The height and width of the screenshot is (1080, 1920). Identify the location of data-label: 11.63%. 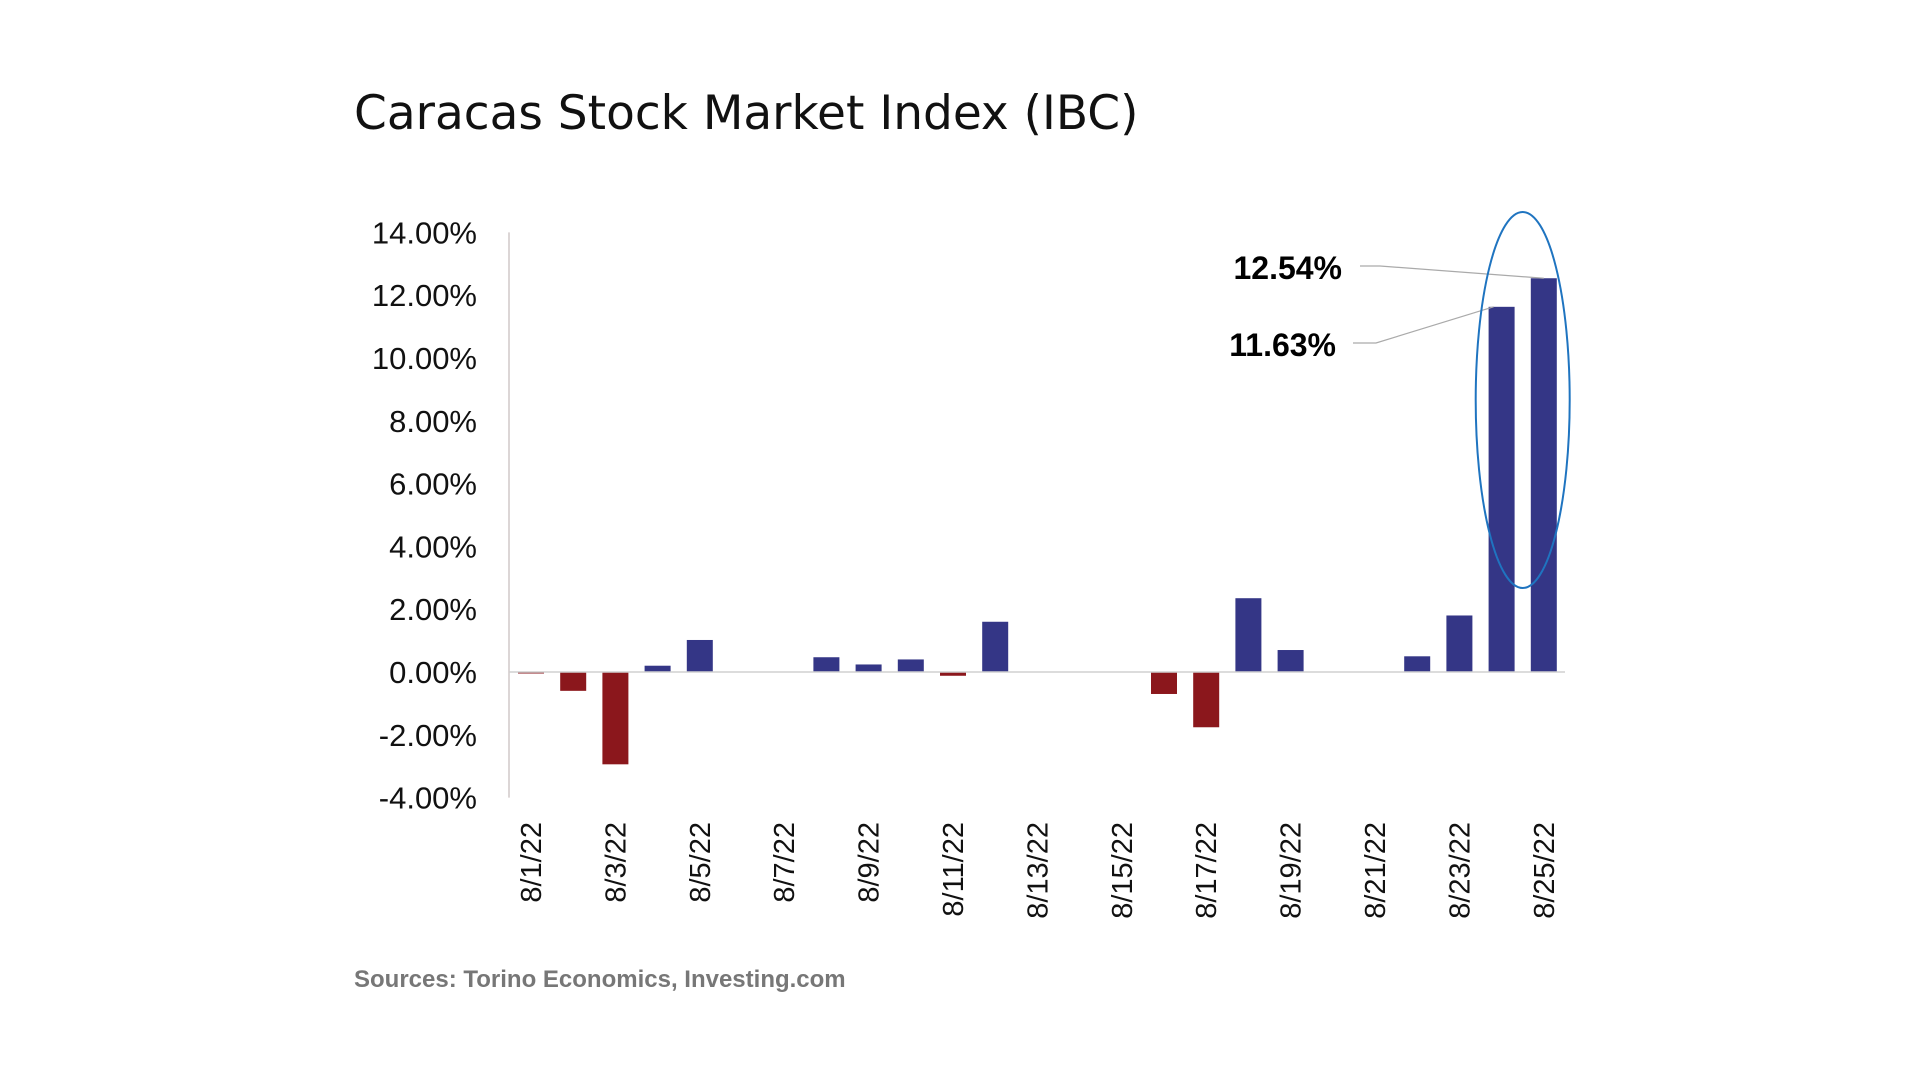
(1282, 345).